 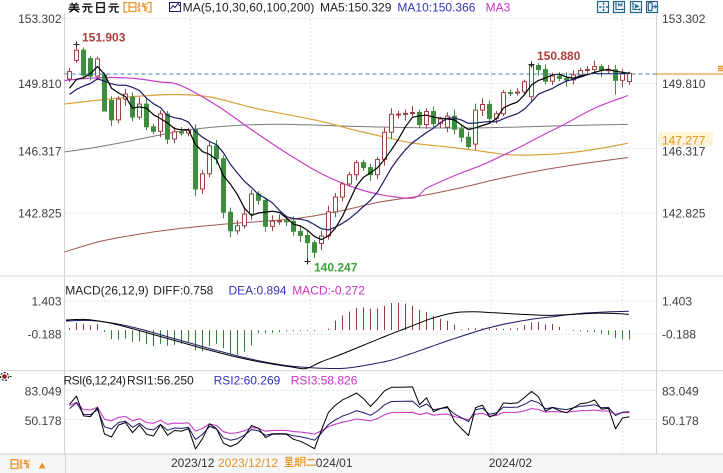 I want to click on svg-text: RSI2:60.269, so click(x=247, y=381).